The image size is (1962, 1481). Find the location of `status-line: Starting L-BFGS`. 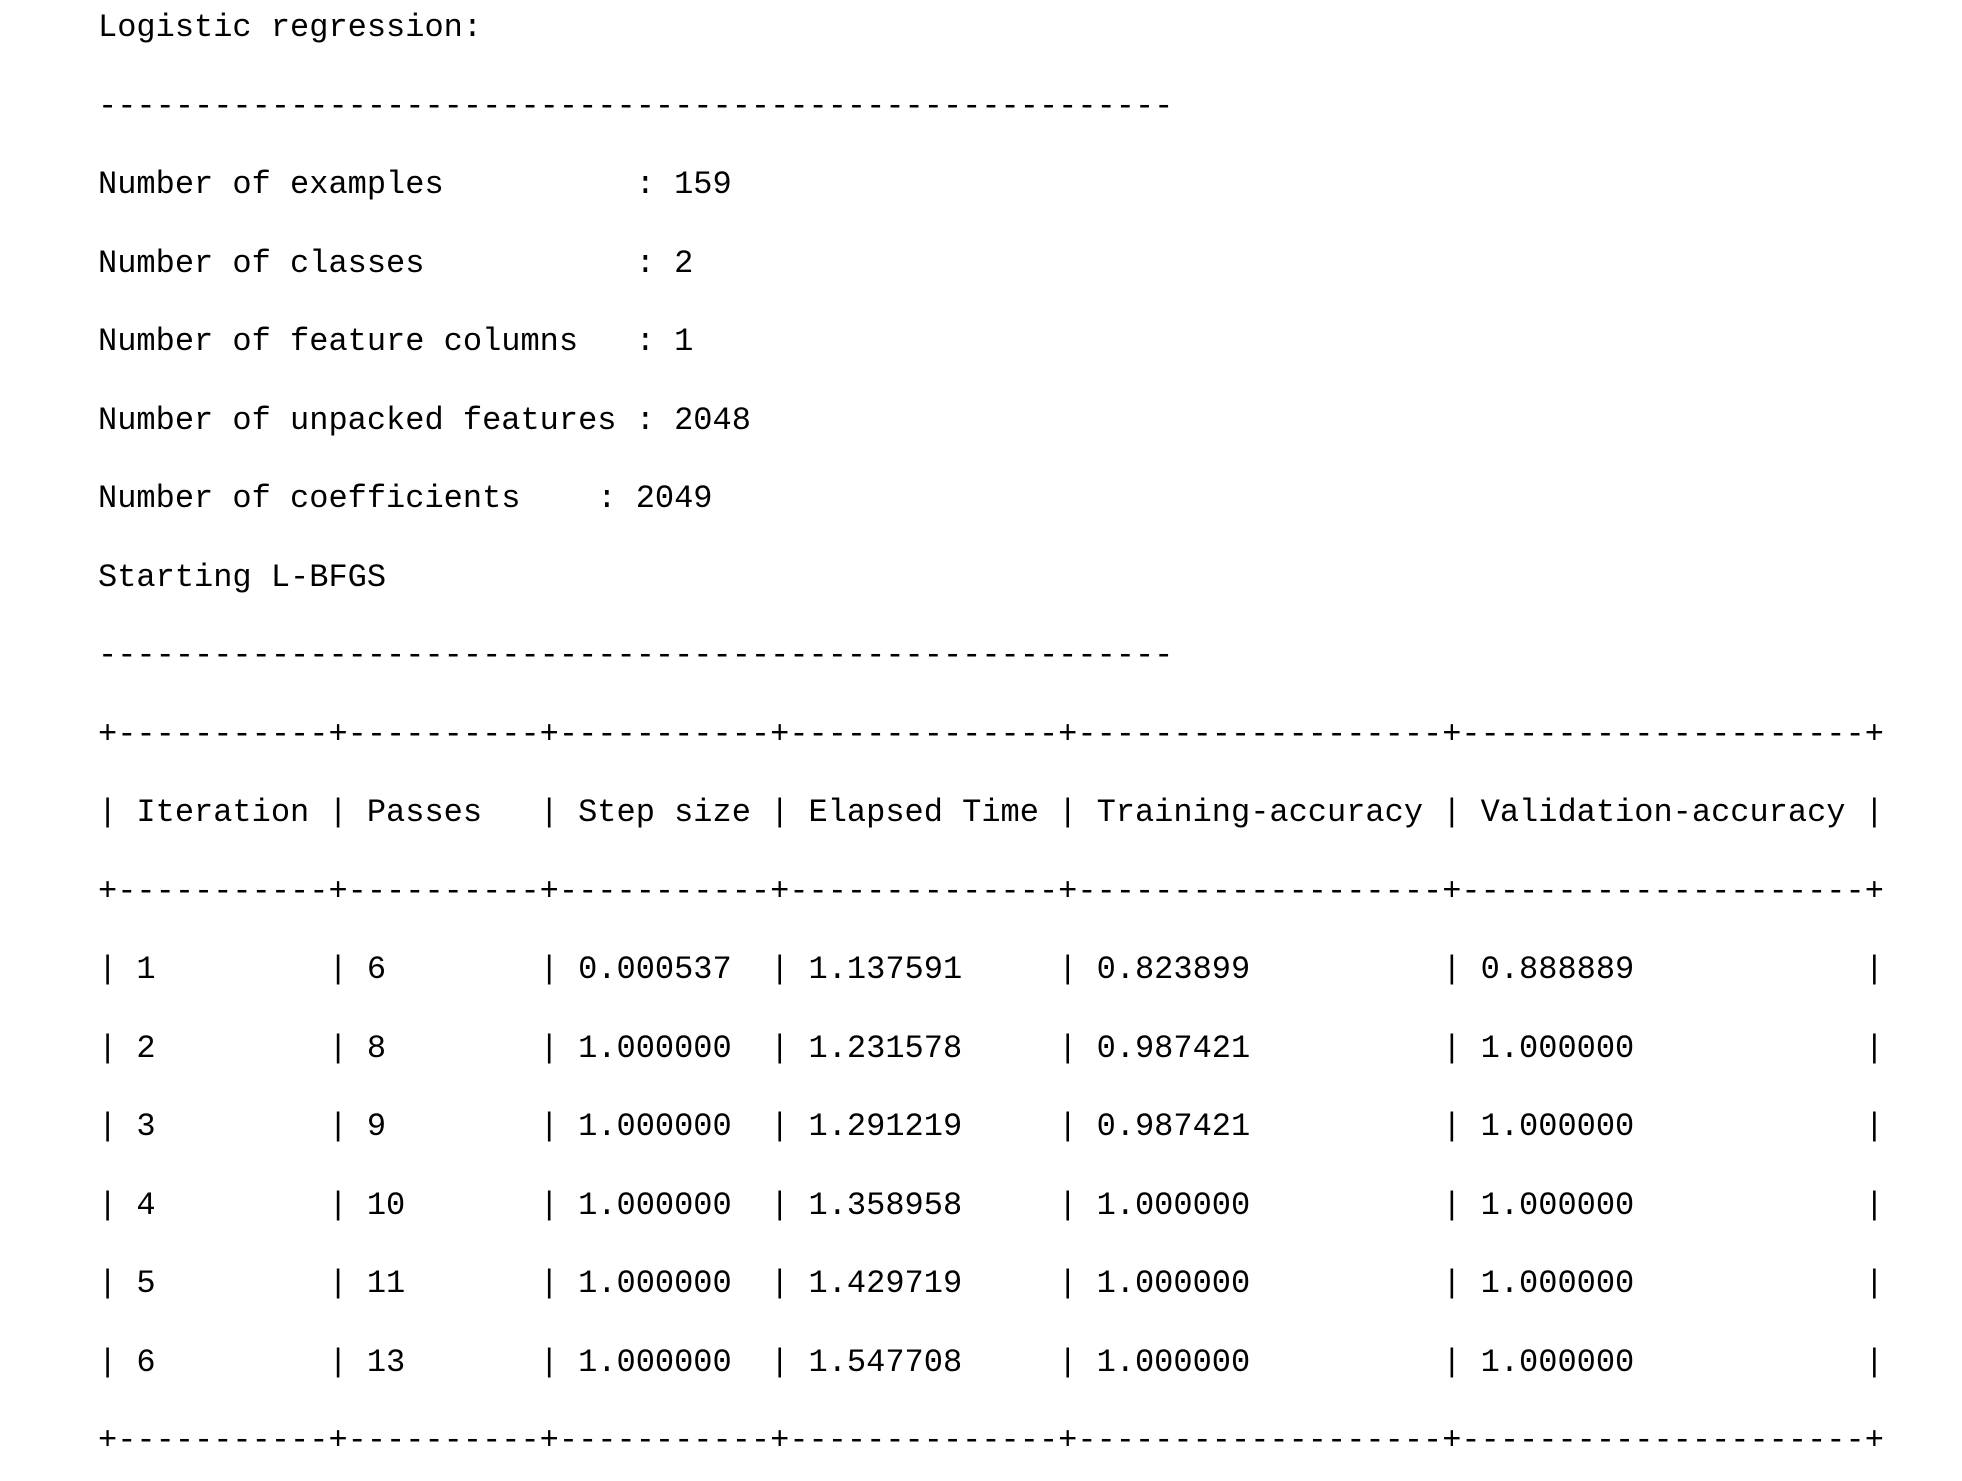

status-line: Starting L-BFGS is located at coordinates (242, 577).